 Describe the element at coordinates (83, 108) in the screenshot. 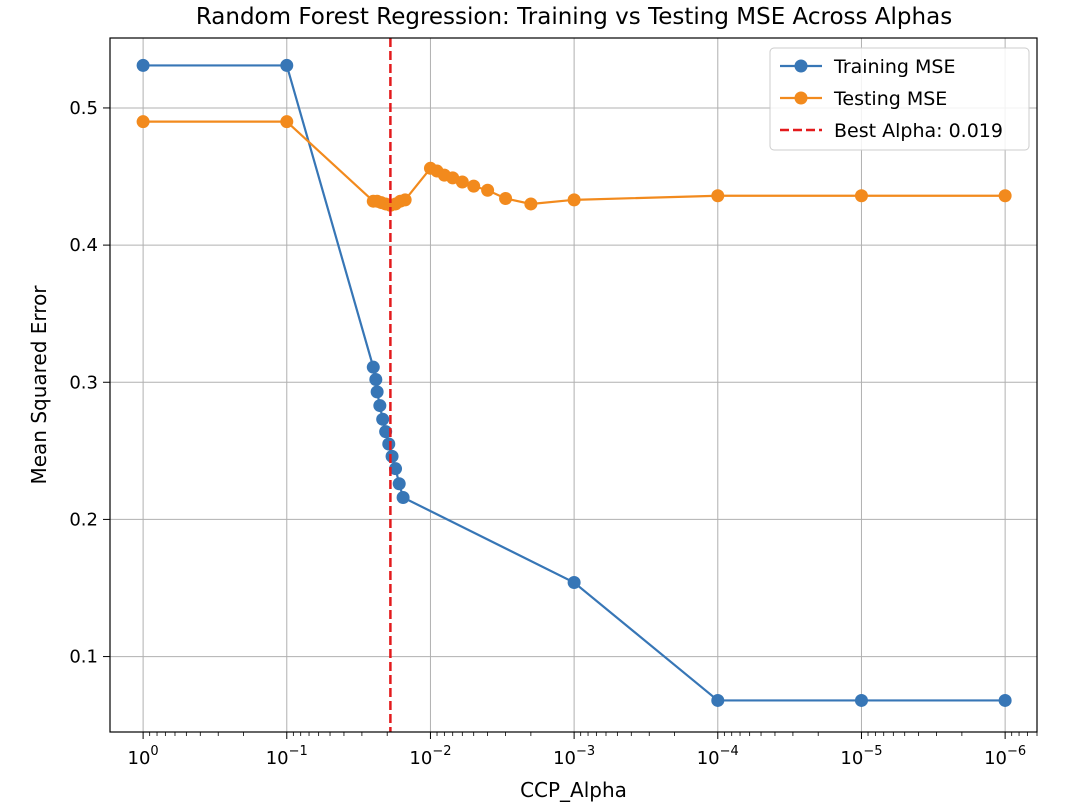

I see `y-tick-label: 0.5` at that location.